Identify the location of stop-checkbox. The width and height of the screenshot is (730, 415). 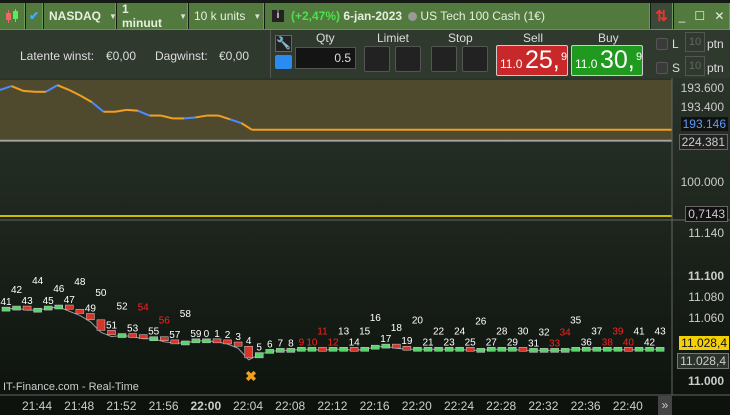
(662, 68).